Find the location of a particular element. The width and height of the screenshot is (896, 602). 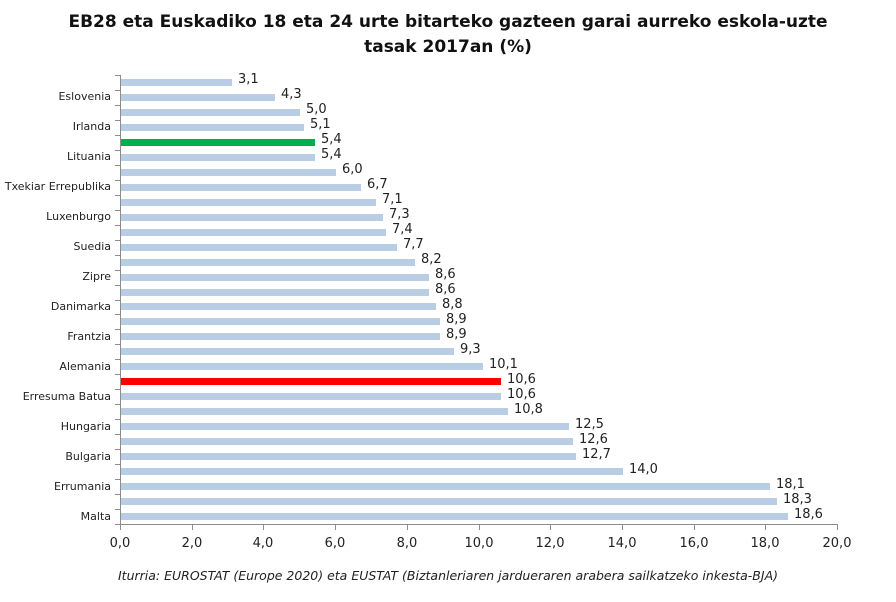

category-label: Suedia is located at coordinates (92, 246).